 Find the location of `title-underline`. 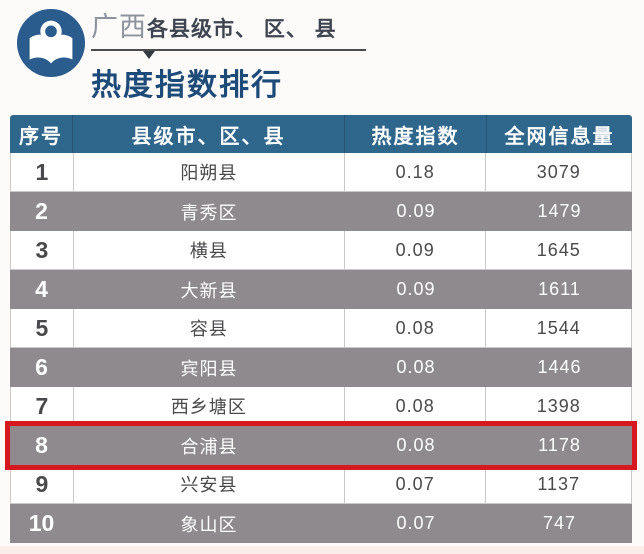

title-underline is located at coordinates (228, 54).